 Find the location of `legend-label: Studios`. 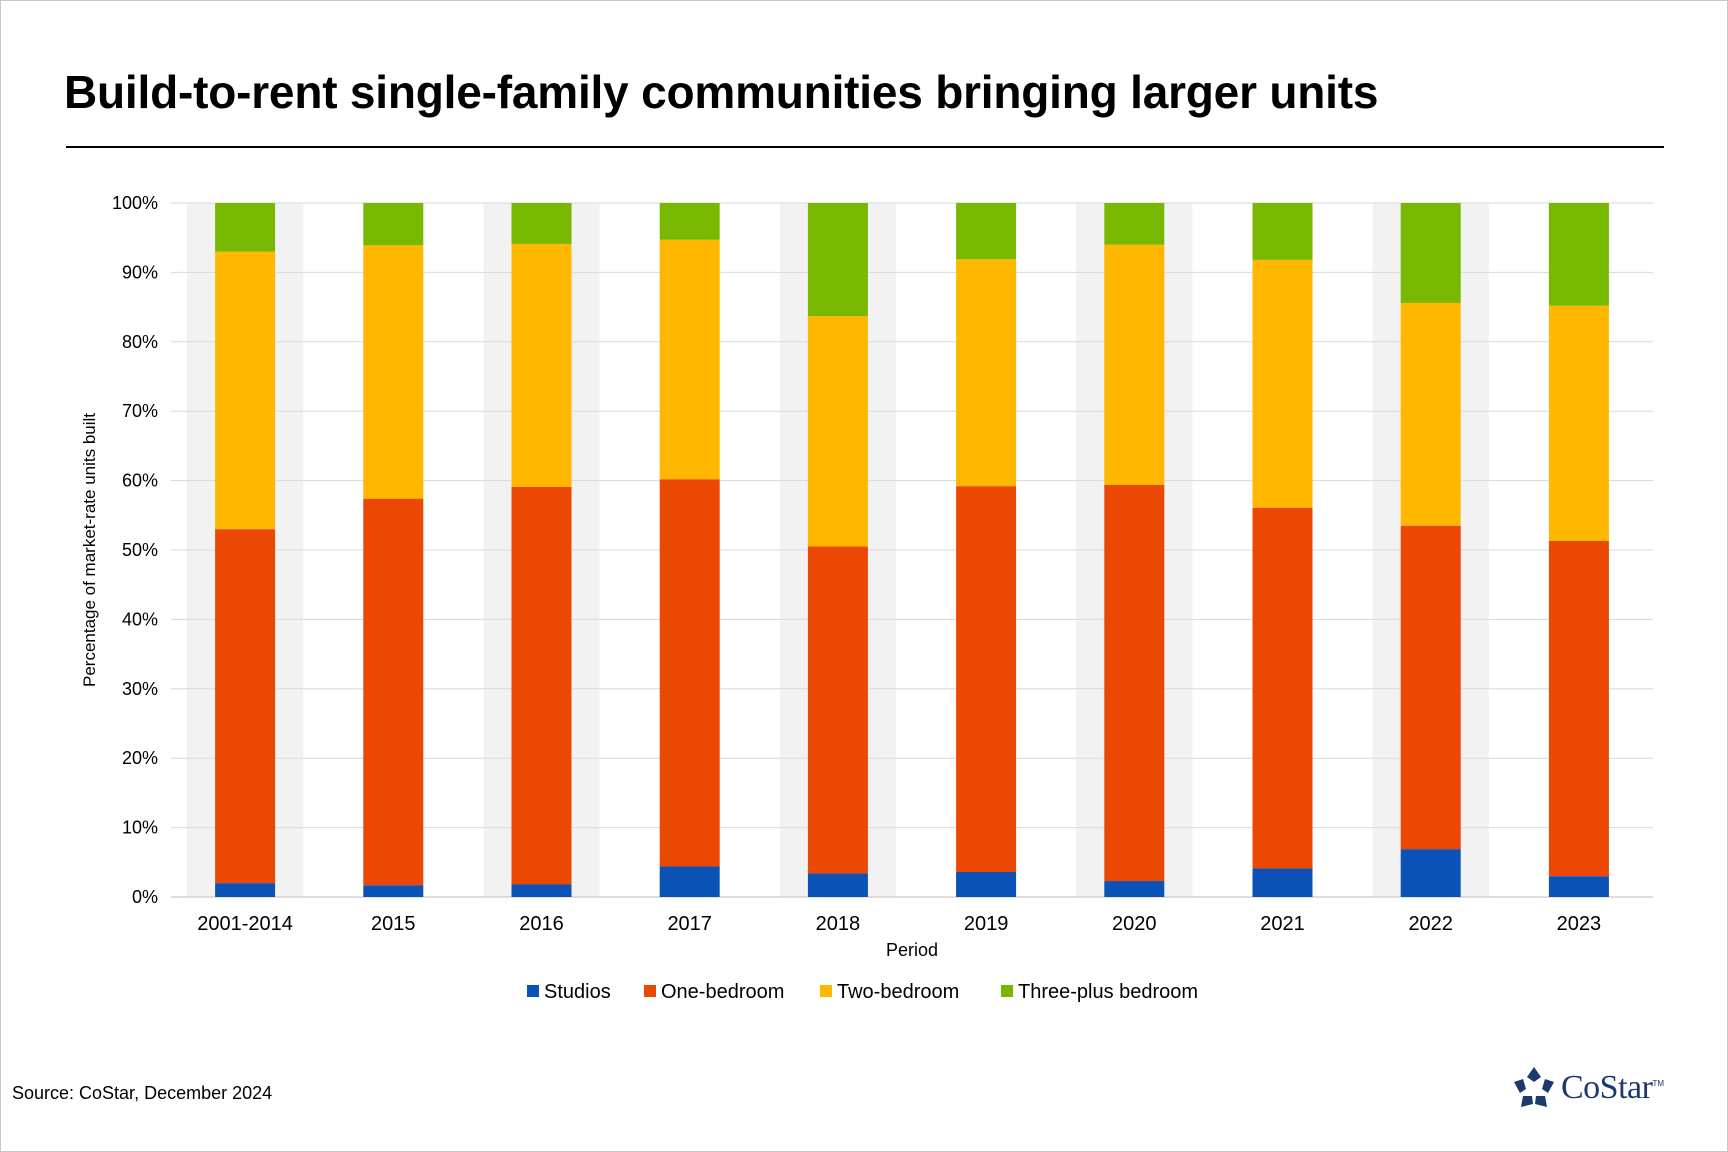

legend-label: Studios is located at coordinates (577, 992).